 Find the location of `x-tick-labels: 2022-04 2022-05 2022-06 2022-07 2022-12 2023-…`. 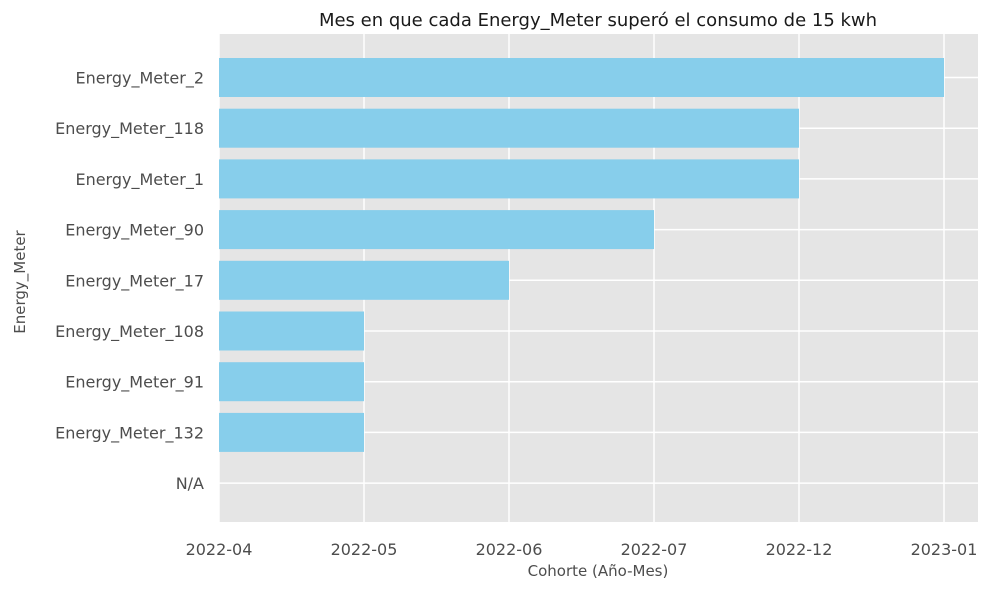

x-tick-labels: 2022-04 2022-05 2022-06 2022-07 2022-12 2023-… is located at coordinates (582, 549).